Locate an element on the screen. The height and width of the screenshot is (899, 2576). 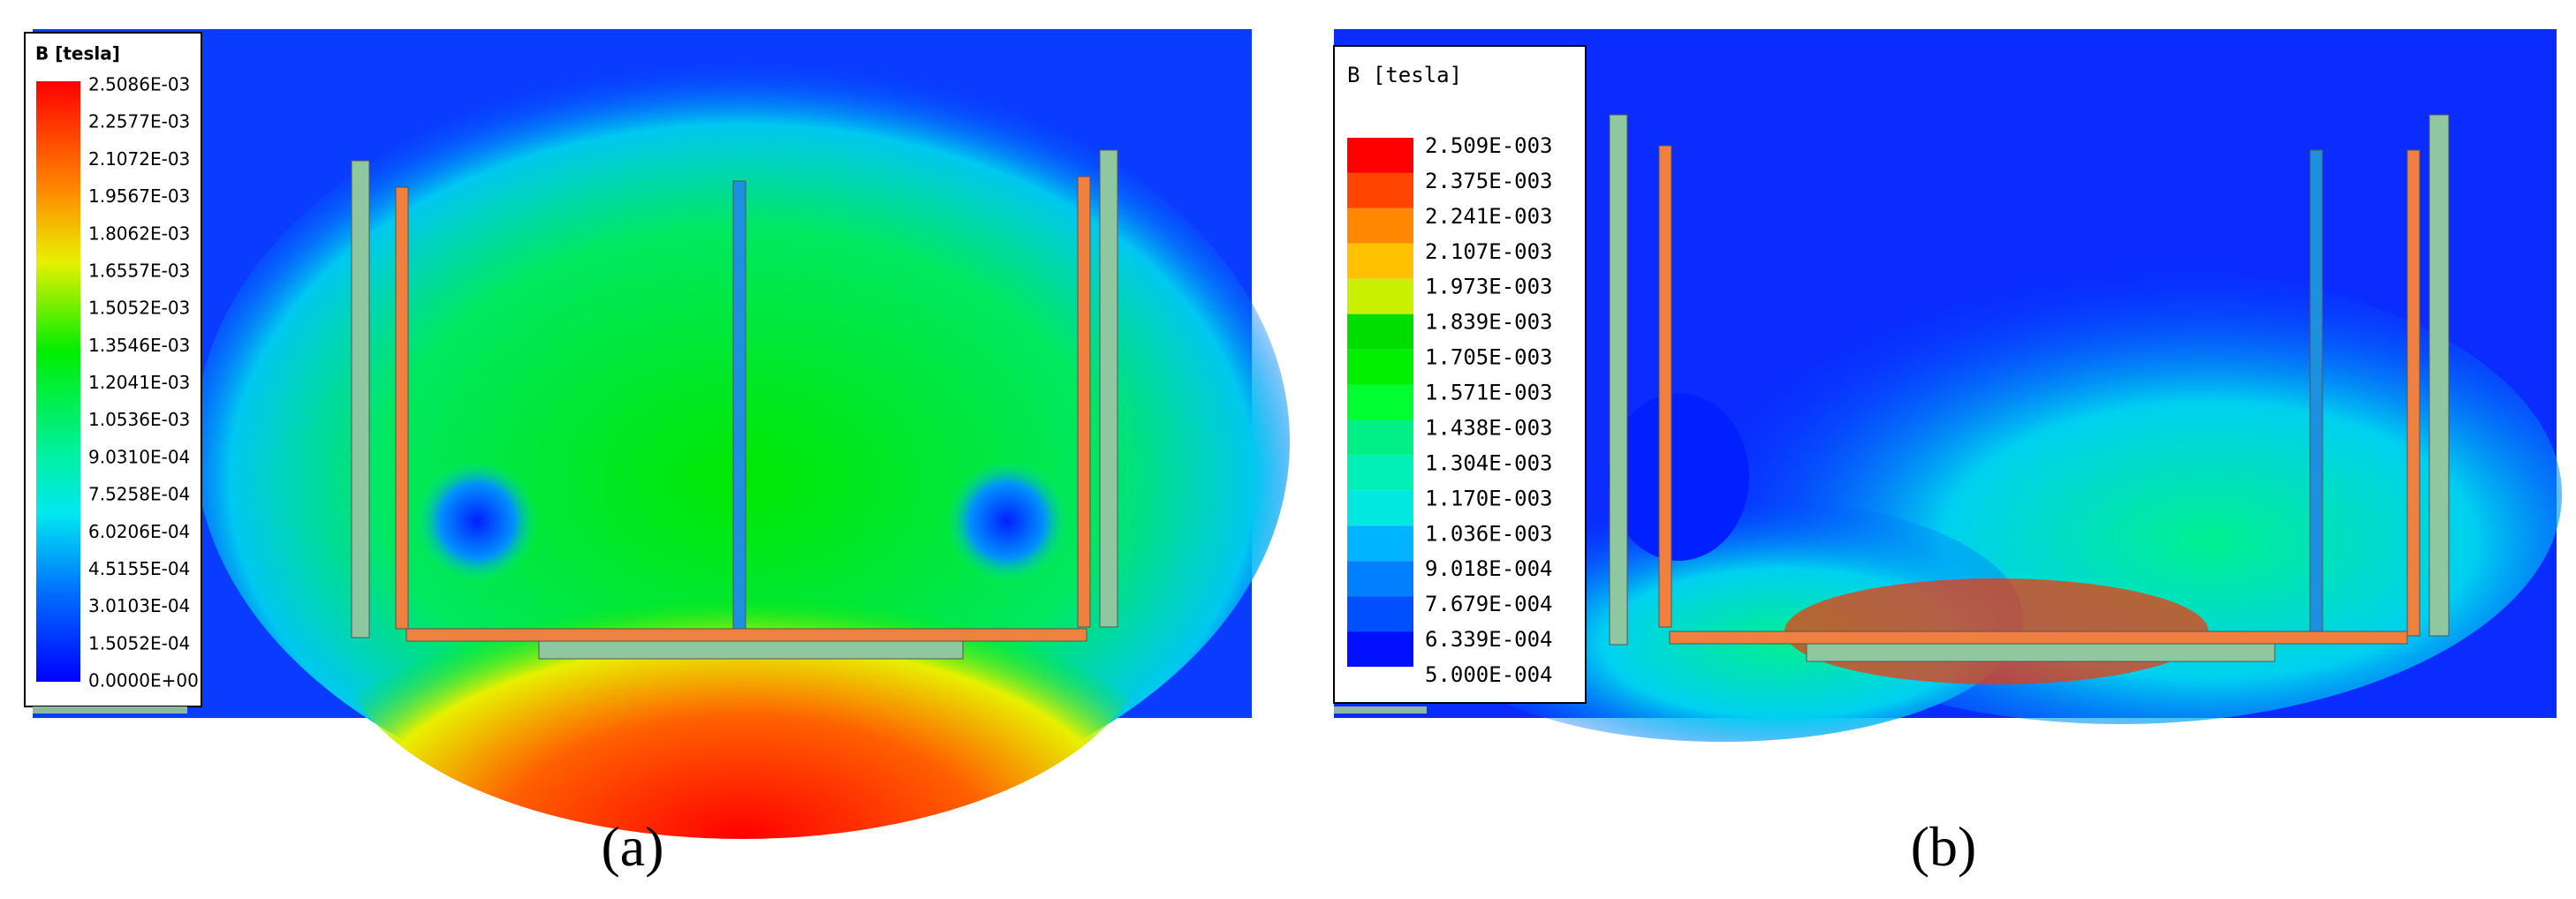
legend-label: 1.3546E-03 is located at coordinates (139, 345).